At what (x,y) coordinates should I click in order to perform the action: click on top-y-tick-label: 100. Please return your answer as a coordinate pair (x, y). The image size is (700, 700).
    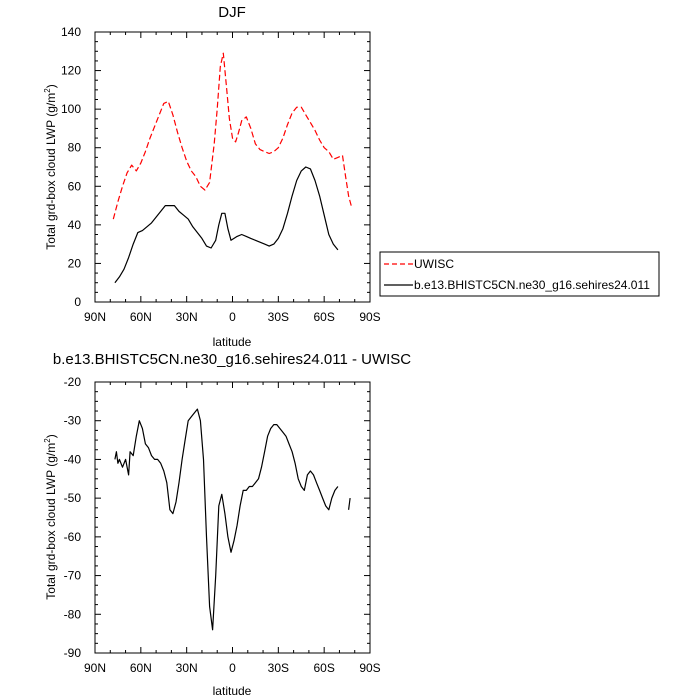
    Looking at the image, I should click on (71, 109).